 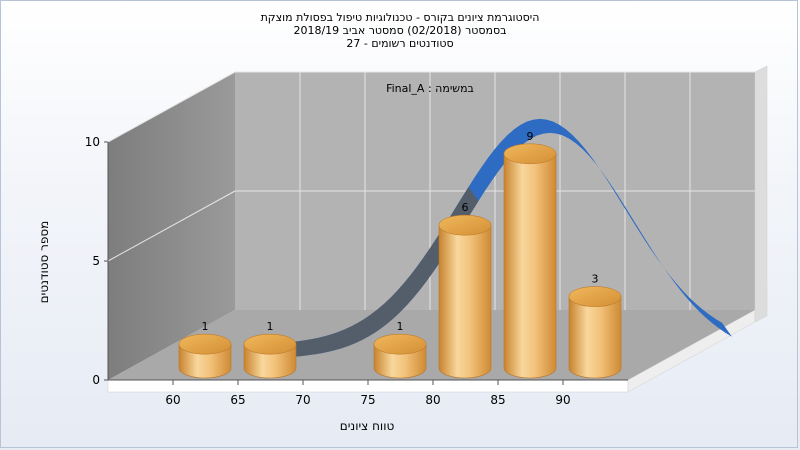 I want to click on bar-90: 3, so click(x=595, y=326).